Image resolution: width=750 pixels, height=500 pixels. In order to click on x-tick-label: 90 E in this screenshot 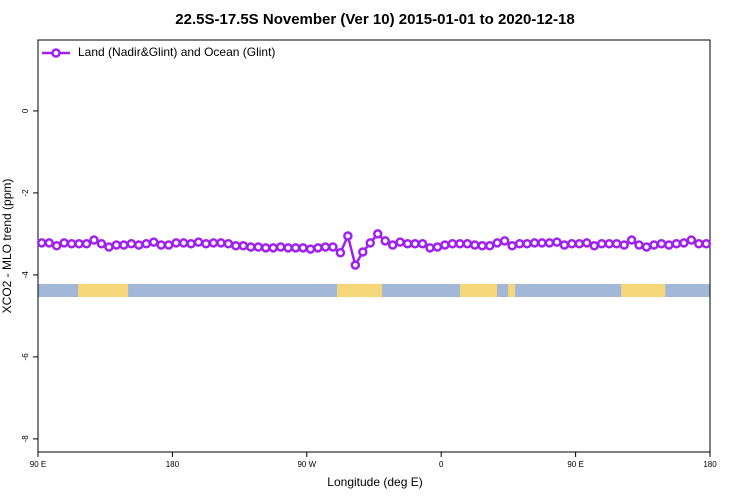, I will do `click(38, 464)`.